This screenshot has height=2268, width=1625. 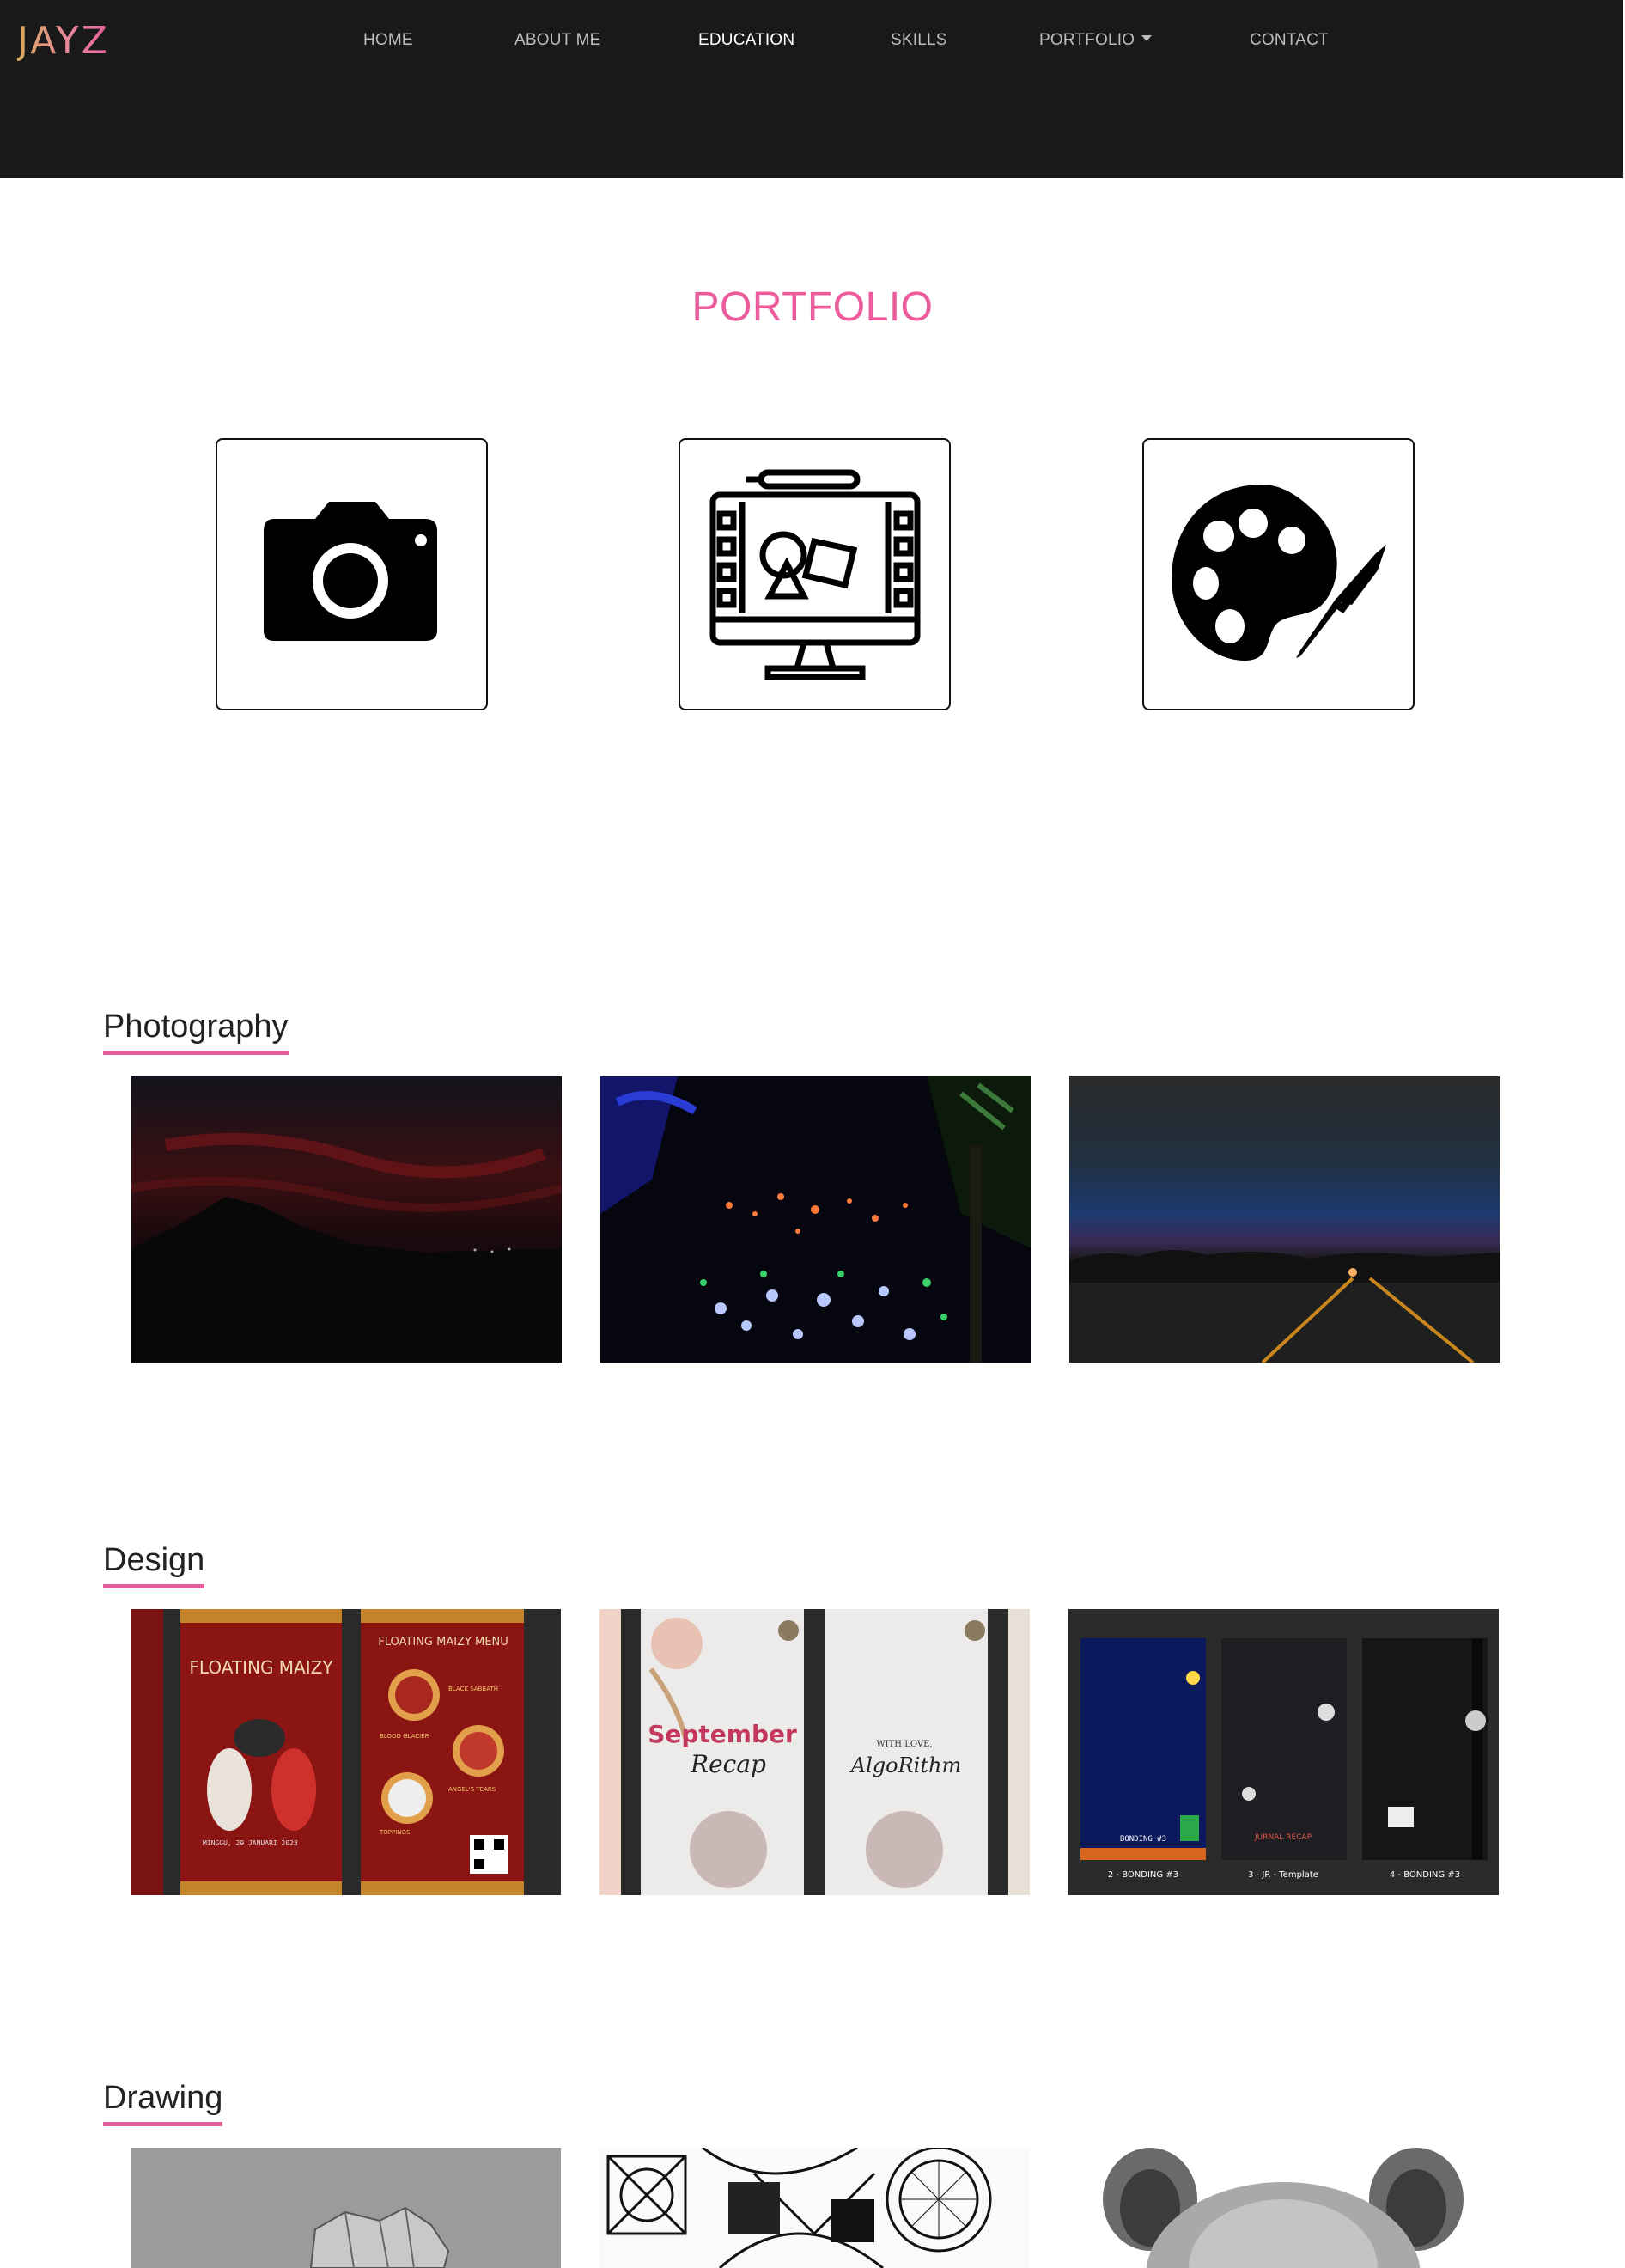 I want to click on design-text-menu: FLOATING MAIZY MENU, so click(x=443, y=1642).